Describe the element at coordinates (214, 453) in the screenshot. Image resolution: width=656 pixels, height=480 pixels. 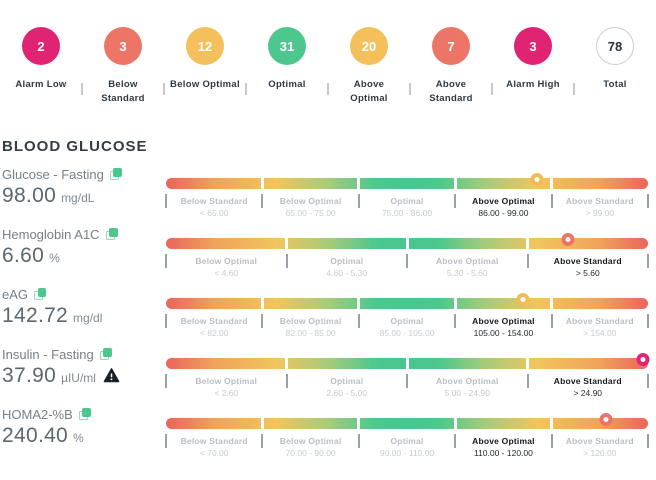
I see `zone-range: < 70.00` at that location.